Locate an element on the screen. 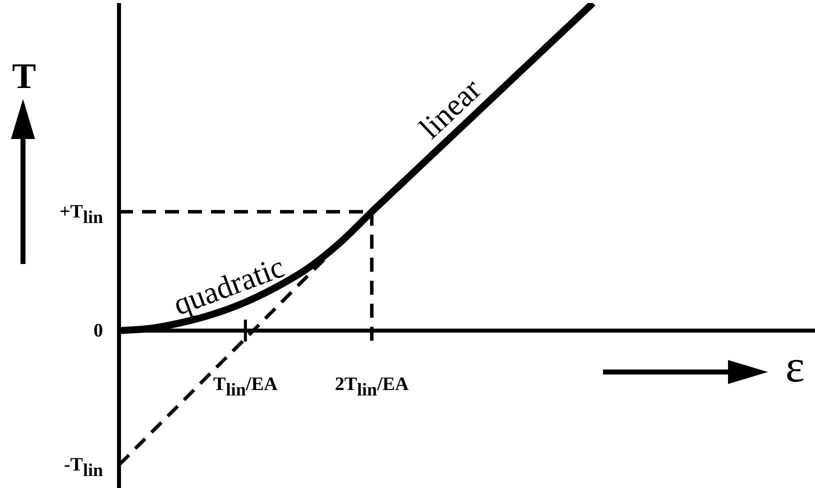 The image size is (815, 488). x-axis-title: ε is located at coordinates (795, 366).